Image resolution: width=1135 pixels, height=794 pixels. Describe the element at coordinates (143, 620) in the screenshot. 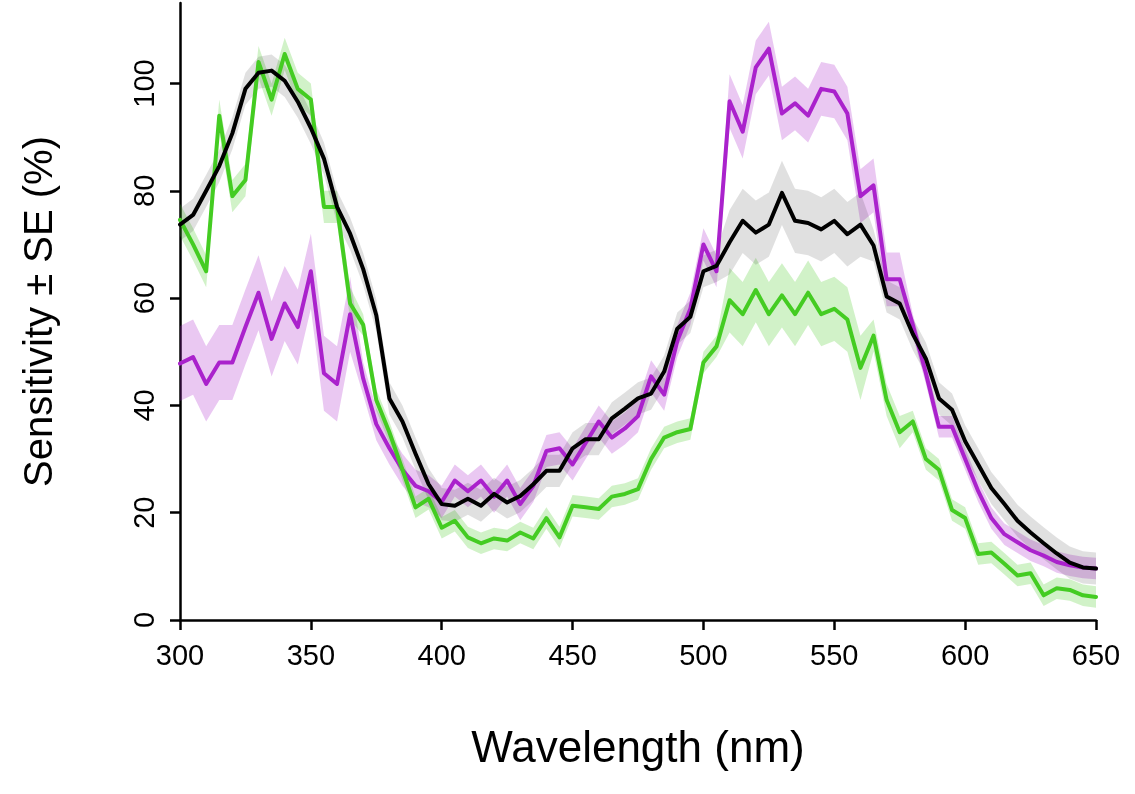

I see `y-tick-label: 0` at that location.